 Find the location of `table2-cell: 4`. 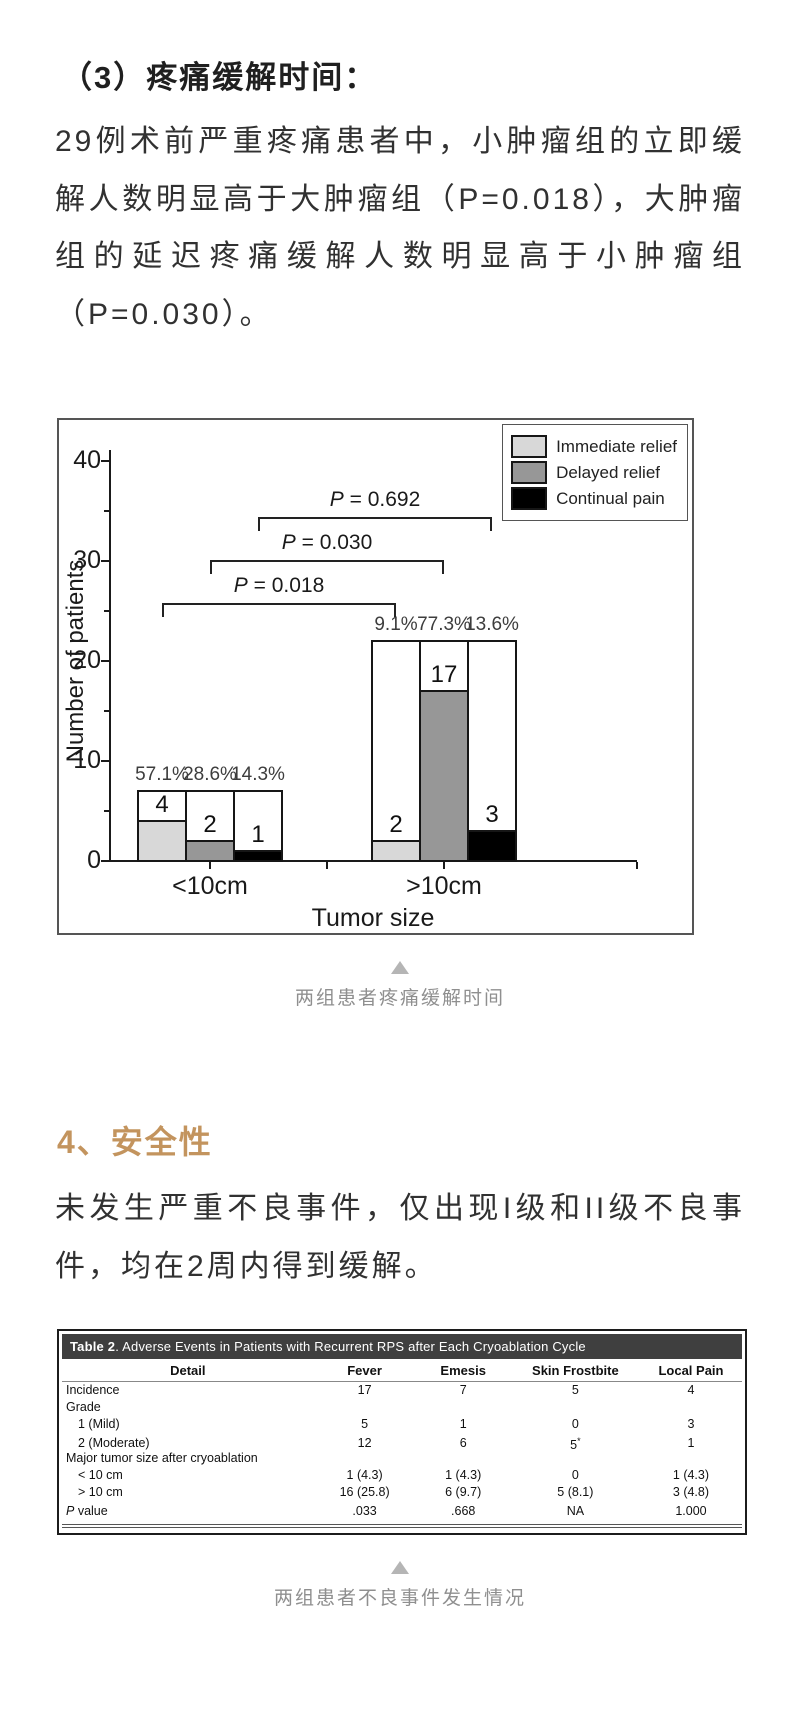

table2-cell: 4 is located at coordinates (691, 1390).